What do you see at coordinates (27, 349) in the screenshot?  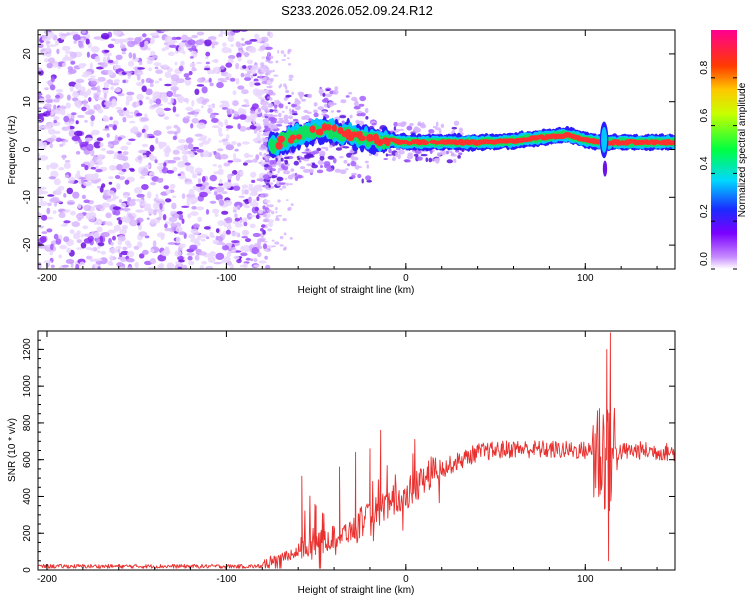 I see `y-tick-label: 1200` at bounding box center [27, 349].